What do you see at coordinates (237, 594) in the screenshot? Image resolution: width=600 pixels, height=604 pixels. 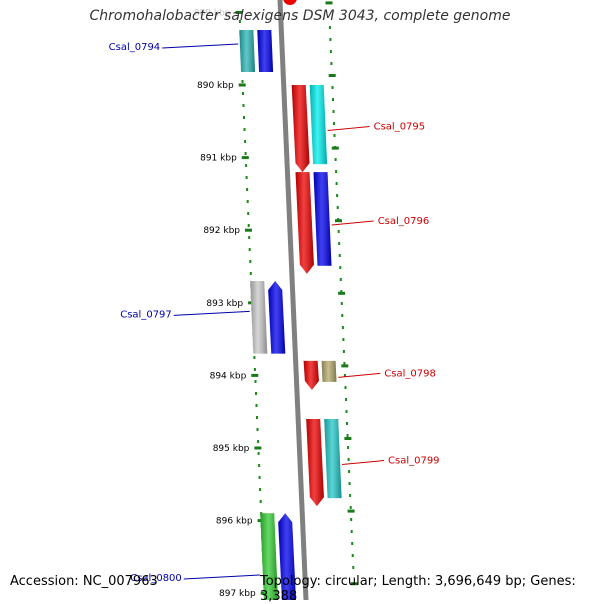 I see `kbp-label: 897 kbp` at bounding box center [237, 594].